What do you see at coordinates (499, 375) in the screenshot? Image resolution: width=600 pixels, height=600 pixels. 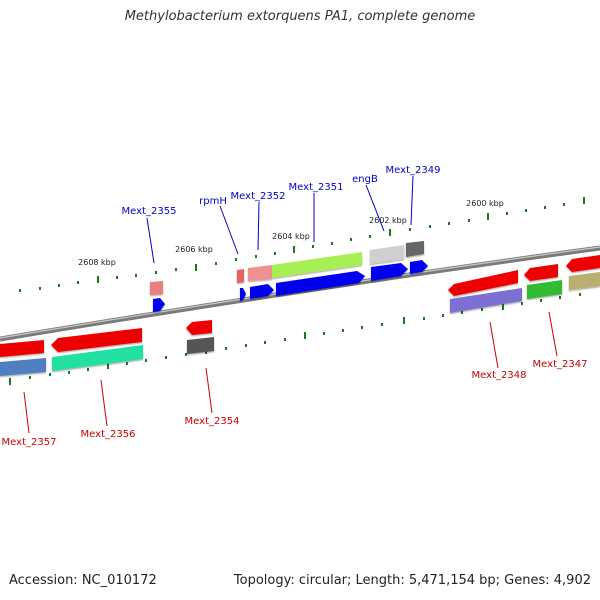 I see `gene-label: Mext_2348` at bounding box center [499, 375].